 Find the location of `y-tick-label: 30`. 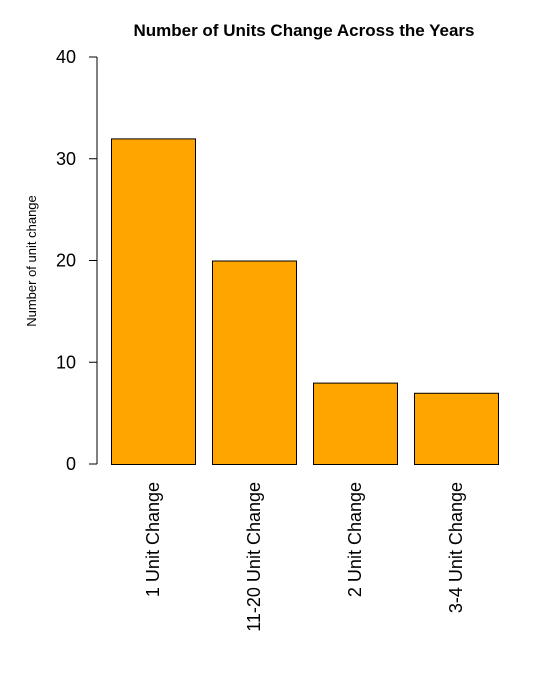

y-tick-label: 30 is located at coordinates (66, 159).